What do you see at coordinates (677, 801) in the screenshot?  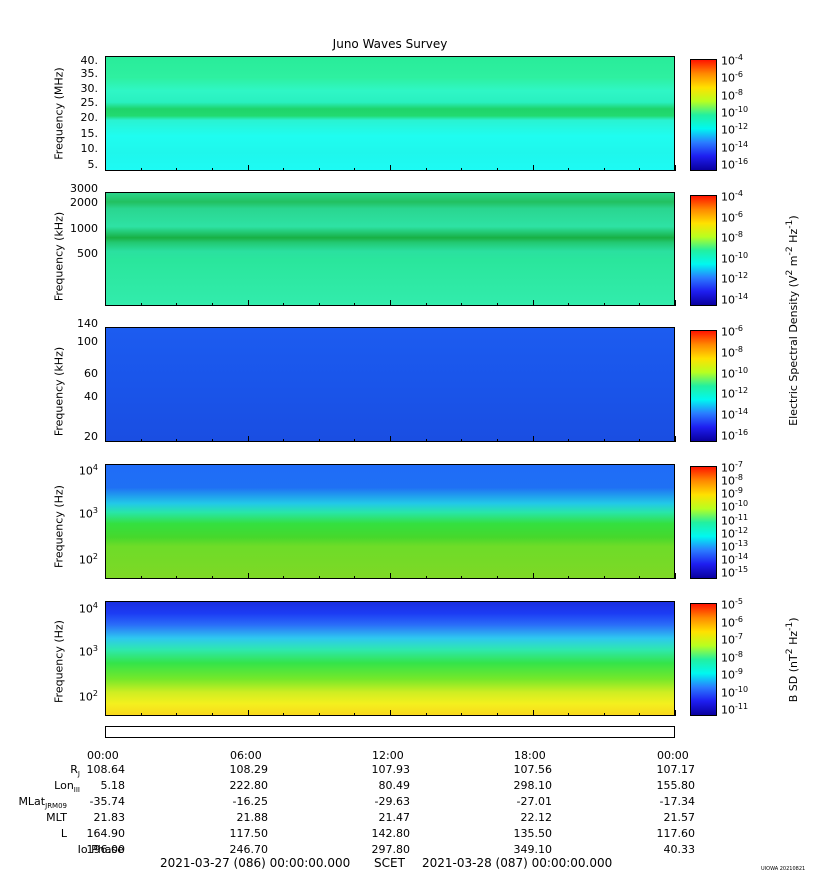 I see `ephemeris-value: -17.34` at bounding box center [677, 801].